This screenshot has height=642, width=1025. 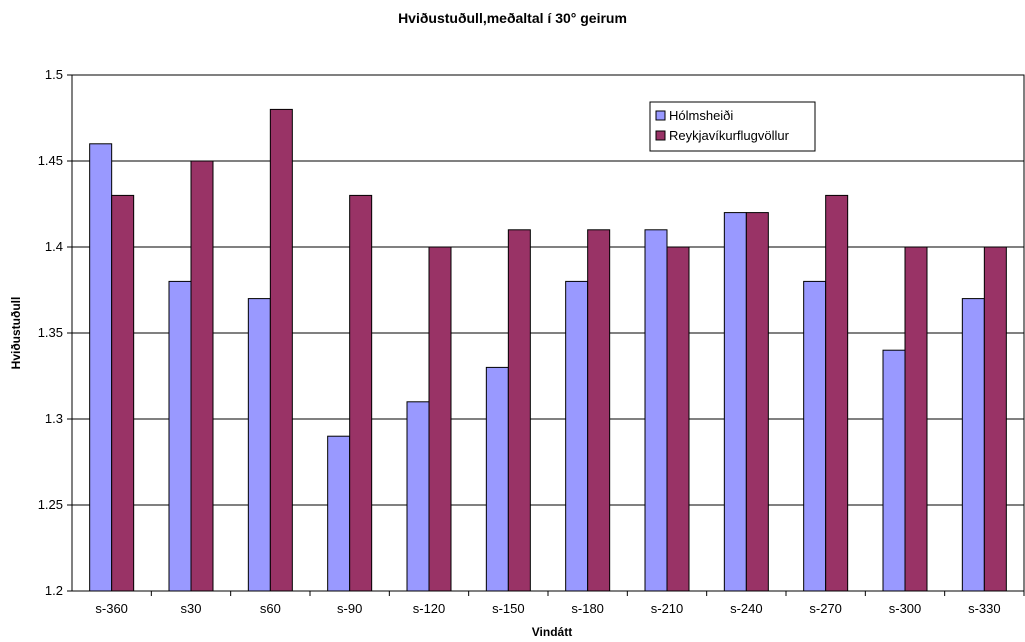 What do you see at coordinates (111, 608) in the screenshot?
I see `x-tick-label: s-360` at bounding box center [111, 608].